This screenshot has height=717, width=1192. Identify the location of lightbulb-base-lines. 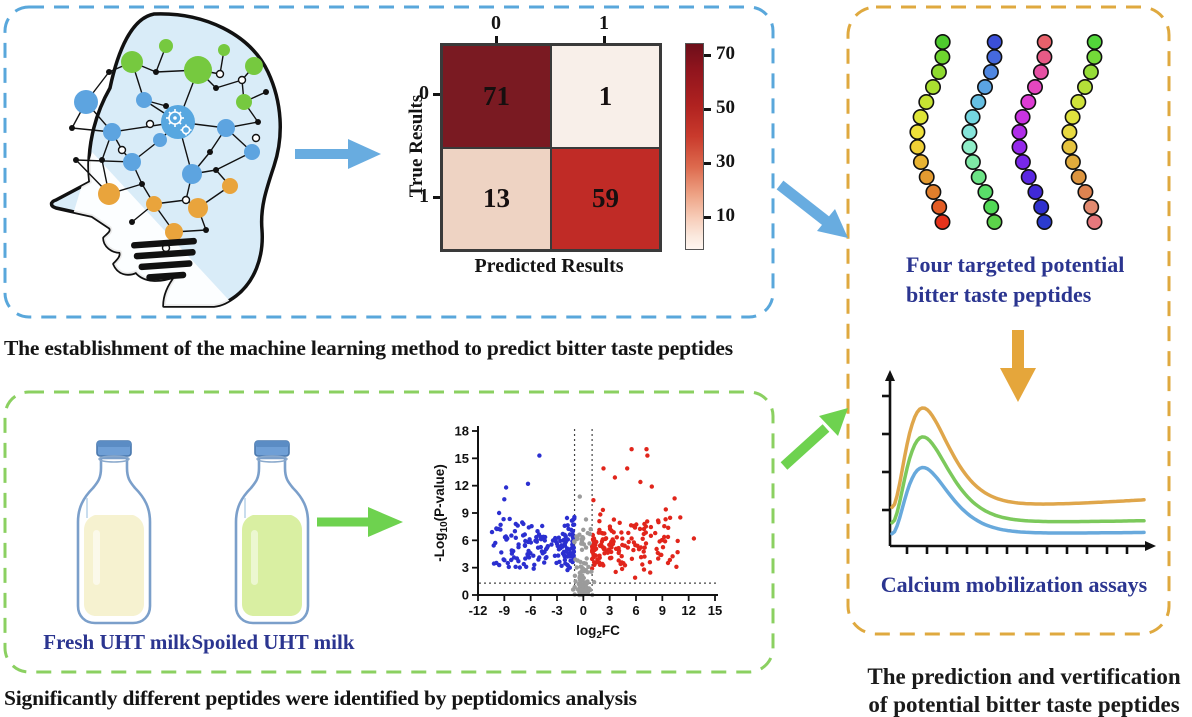
(164, 259).